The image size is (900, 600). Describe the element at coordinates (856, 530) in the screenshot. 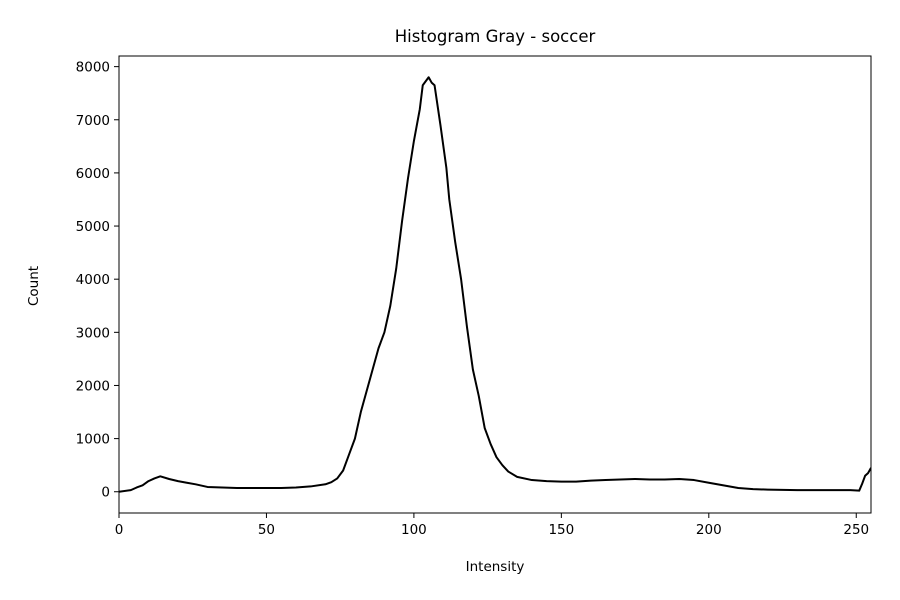

I see `x-tick-label: 250` at that location.